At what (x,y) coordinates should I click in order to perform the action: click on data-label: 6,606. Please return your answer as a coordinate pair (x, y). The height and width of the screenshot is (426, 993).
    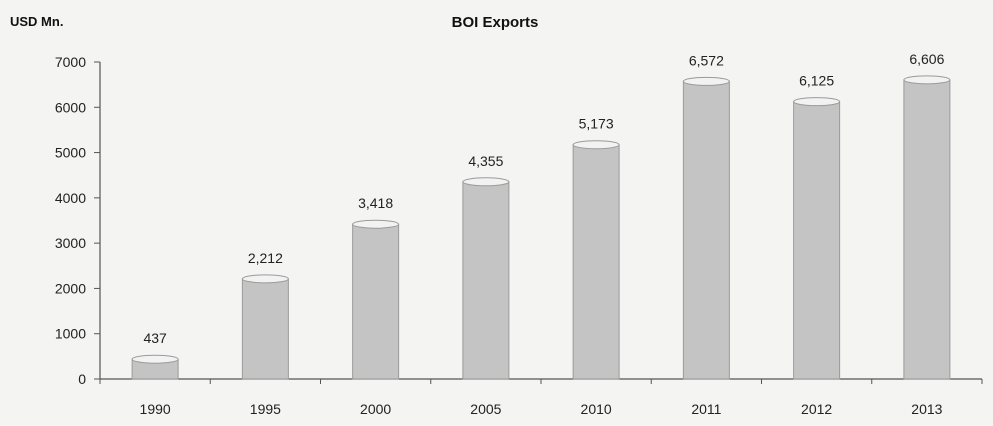
    Looking at the image, I should click on (926, 59).